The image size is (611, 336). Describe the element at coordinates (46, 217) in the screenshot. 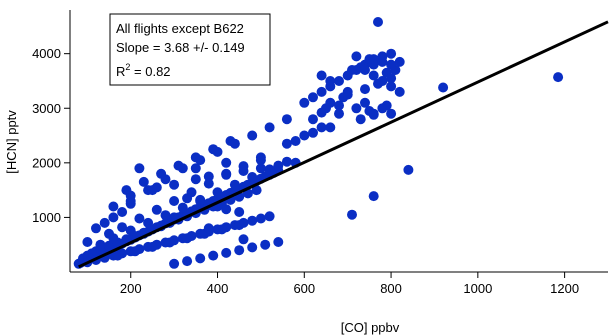

I see `y-tick-label: 1000` at that location.